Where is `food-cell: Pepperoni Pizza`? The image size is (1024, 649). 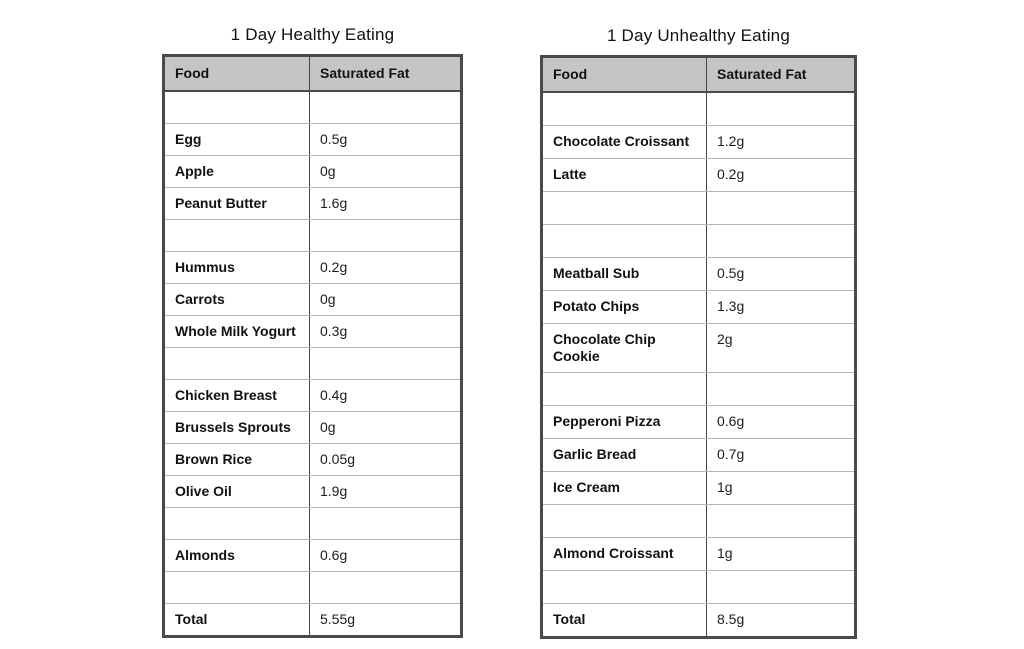 food-cell: Pepperoni Pizza is located at coordinates (624, 422).